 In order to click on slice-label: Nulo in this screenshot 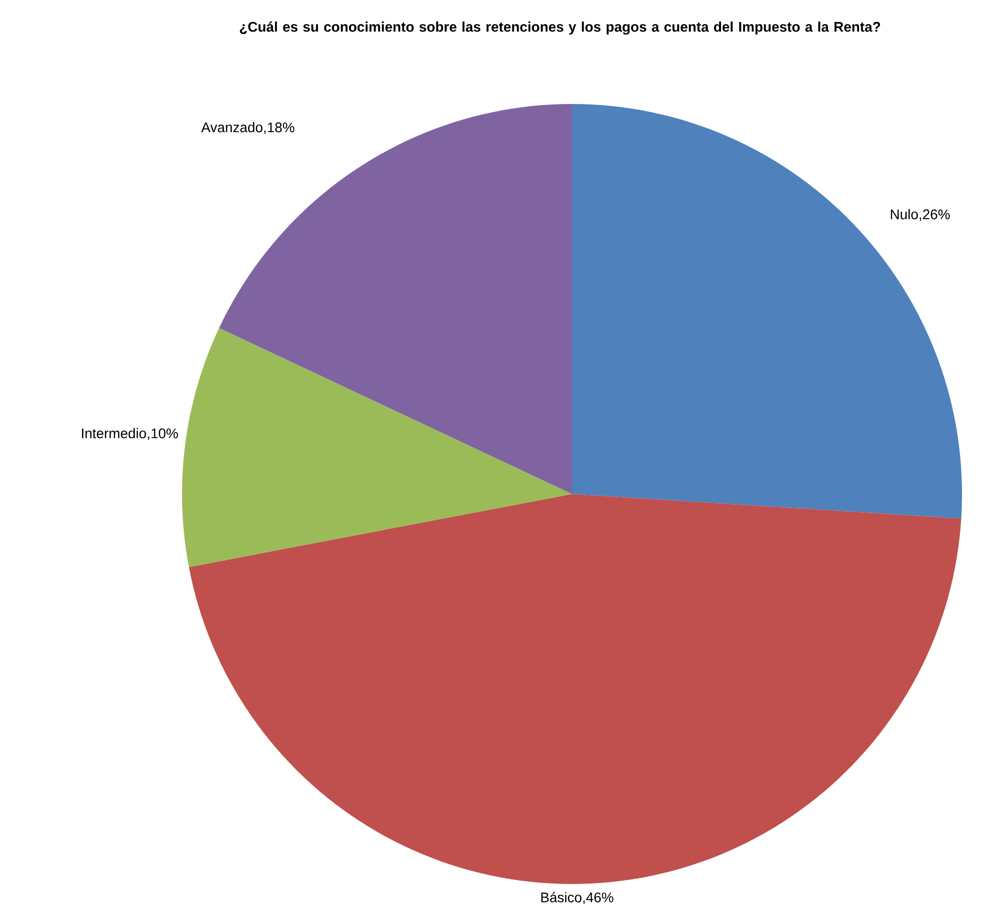, I will do `click(904, 214)`.